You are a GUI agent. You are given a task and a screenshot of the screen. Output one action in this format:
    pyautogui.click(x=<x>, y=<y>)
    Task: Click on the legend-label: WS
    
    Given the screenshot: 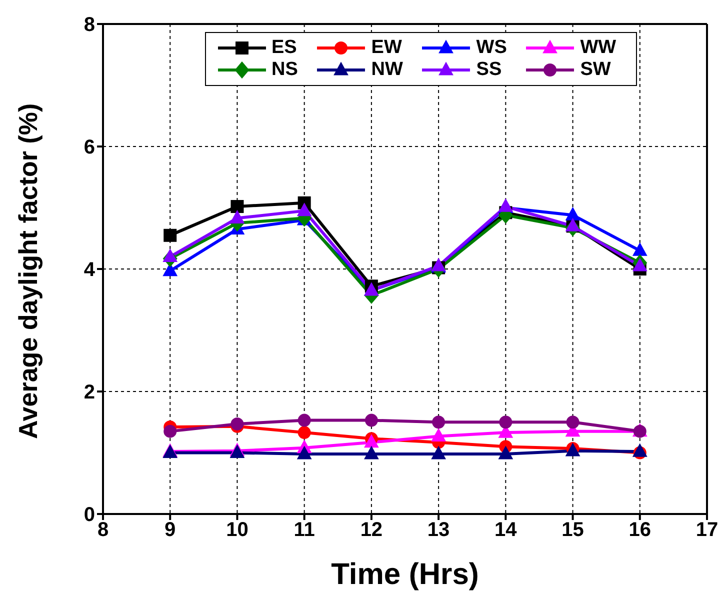 What is the action you would take?
    pyautogui.click(x=491, y=48)
    